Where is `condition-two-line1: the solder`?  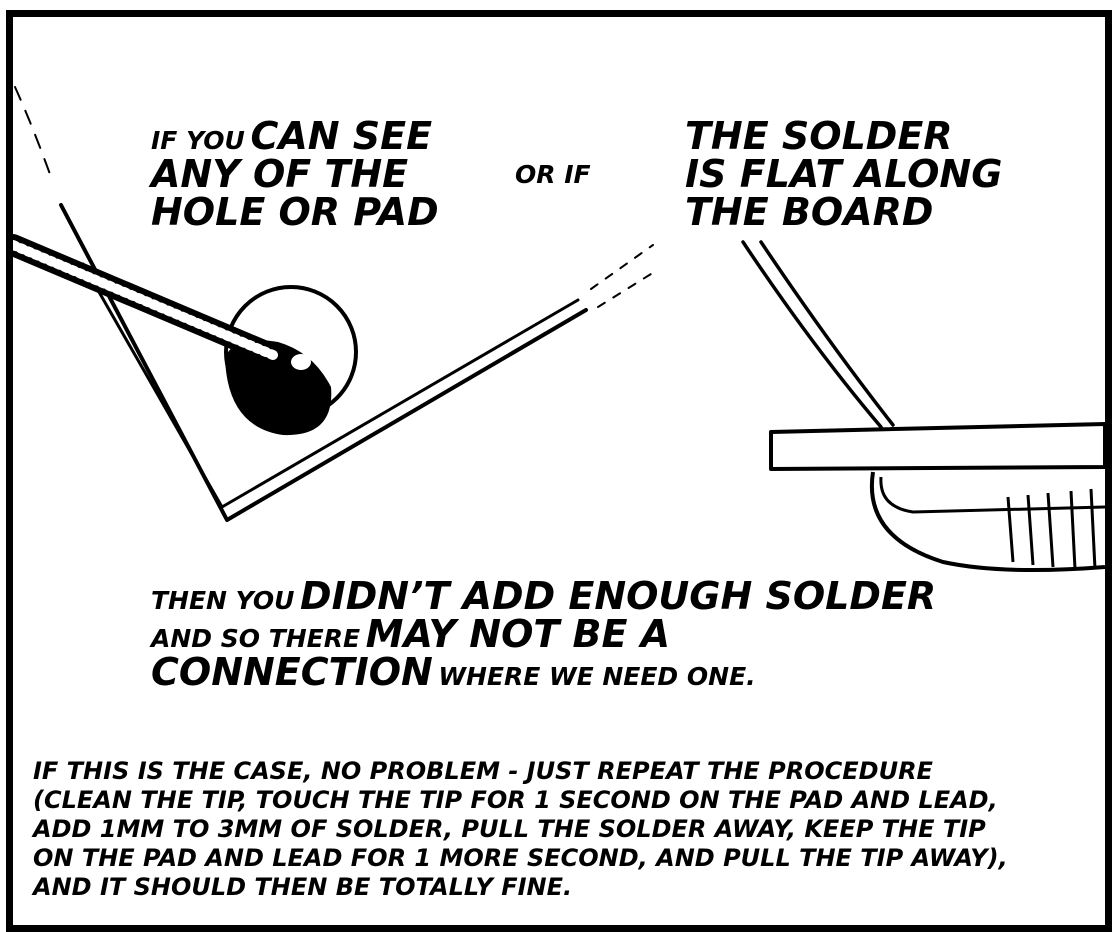
condition-two-line1: the solder is located at coordinates (819, 136).